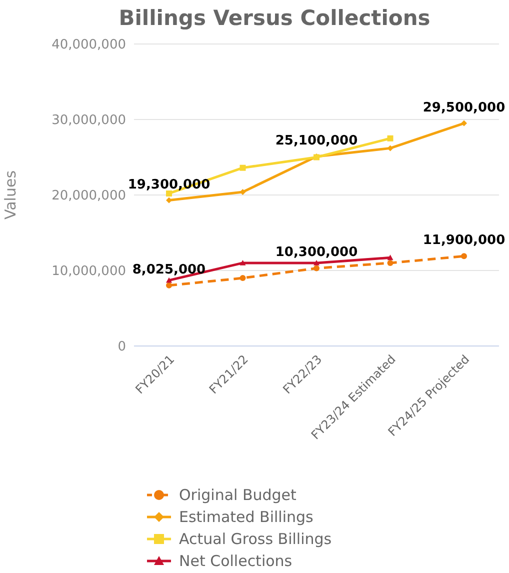 The height and width of the screenshot is (573, 509). I want to click on y-tick-label: 30,000,000, so click(89, 120).